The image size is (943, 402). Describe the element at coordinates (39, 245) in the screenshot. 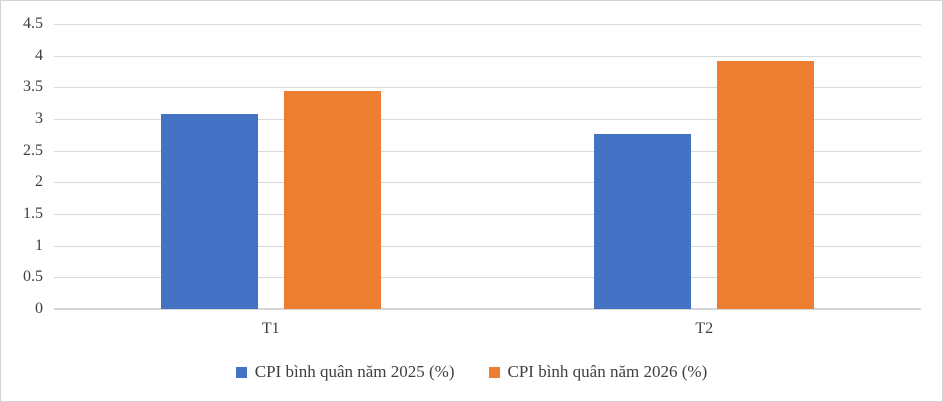

I see `y-tick-label: 1` at that location.